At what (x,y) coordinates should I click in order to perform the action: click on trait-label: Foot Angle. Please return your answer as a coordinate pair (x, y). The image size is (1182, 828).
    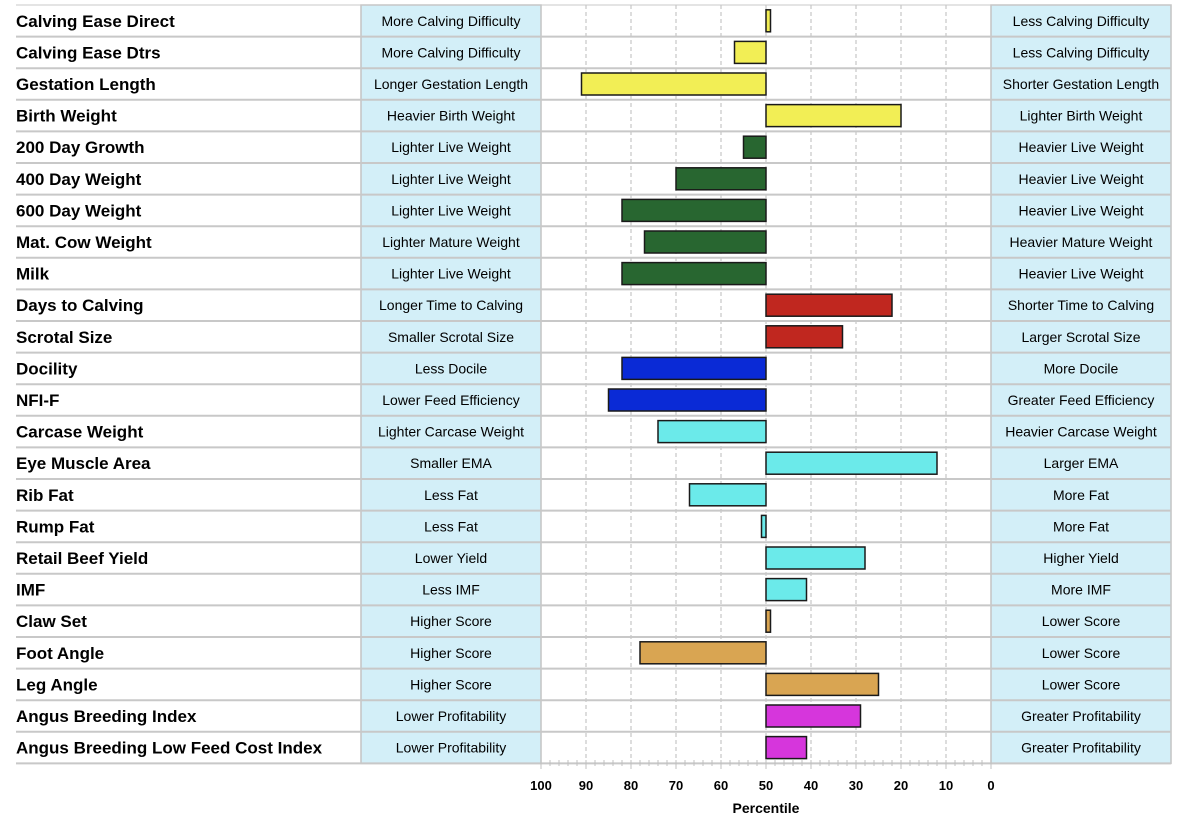
    Looking at the image, I should click on (60, 653).